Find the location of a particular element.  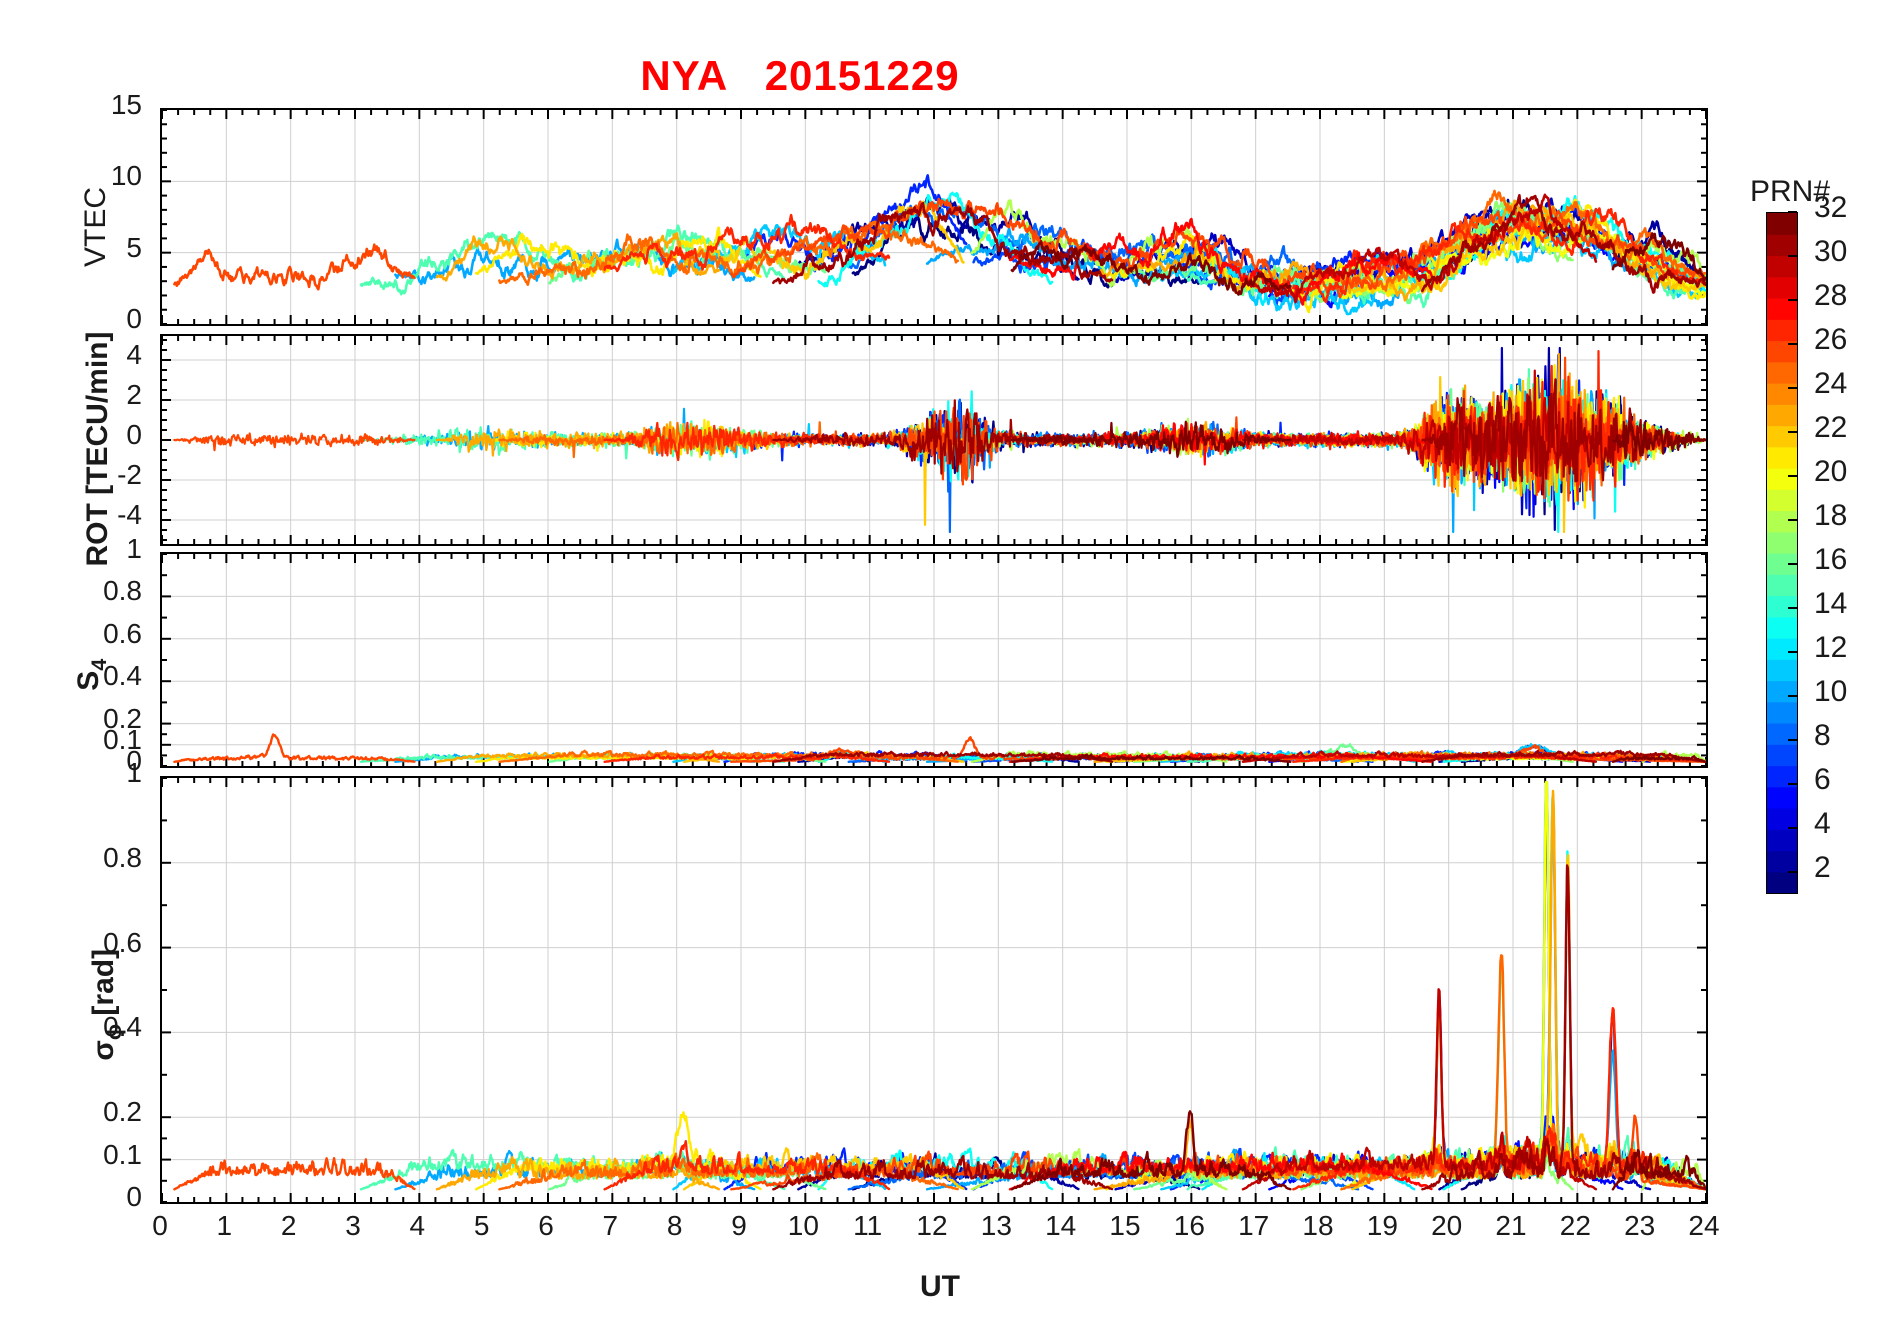

colorbar-tick: 6 is located at coordinates (1822, 779).